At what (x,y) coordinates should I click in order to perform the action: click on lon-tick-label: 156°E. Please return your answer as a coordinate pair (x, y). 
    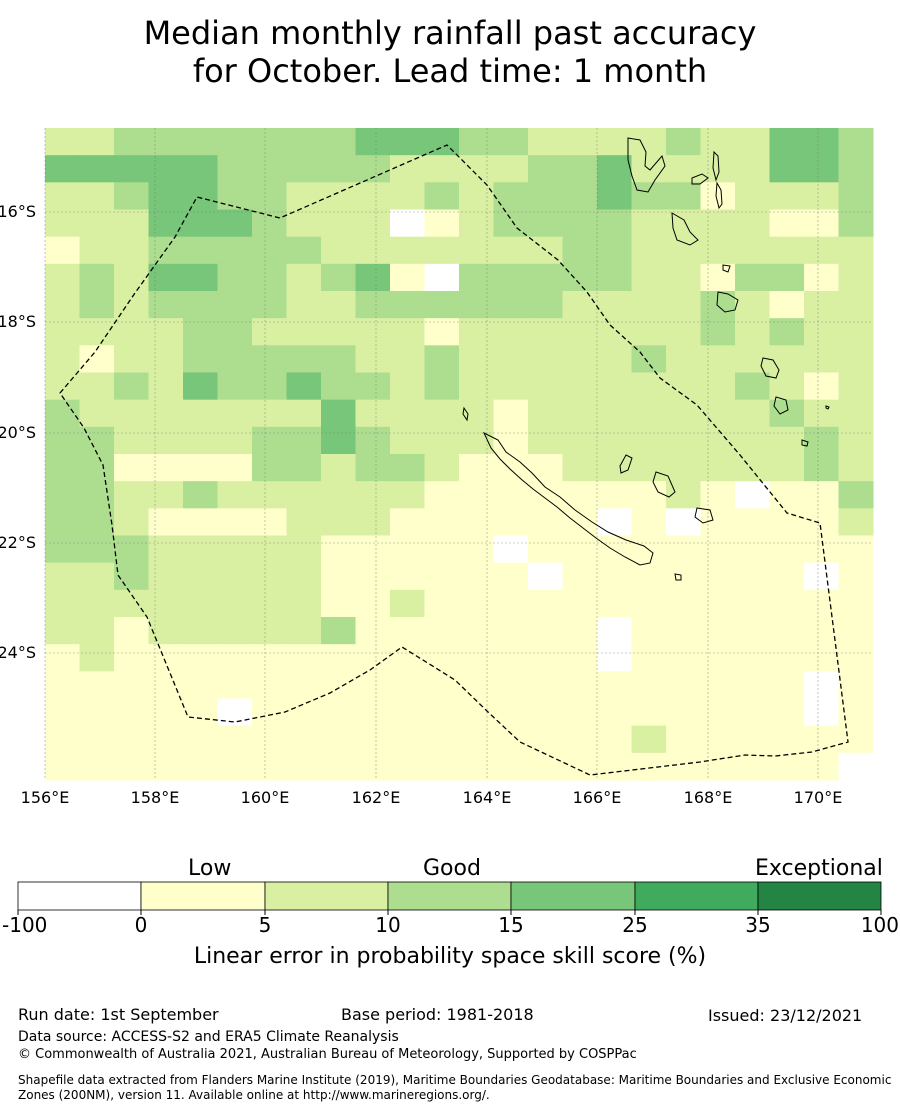
    Looking at the image, I should click on (45, 797).